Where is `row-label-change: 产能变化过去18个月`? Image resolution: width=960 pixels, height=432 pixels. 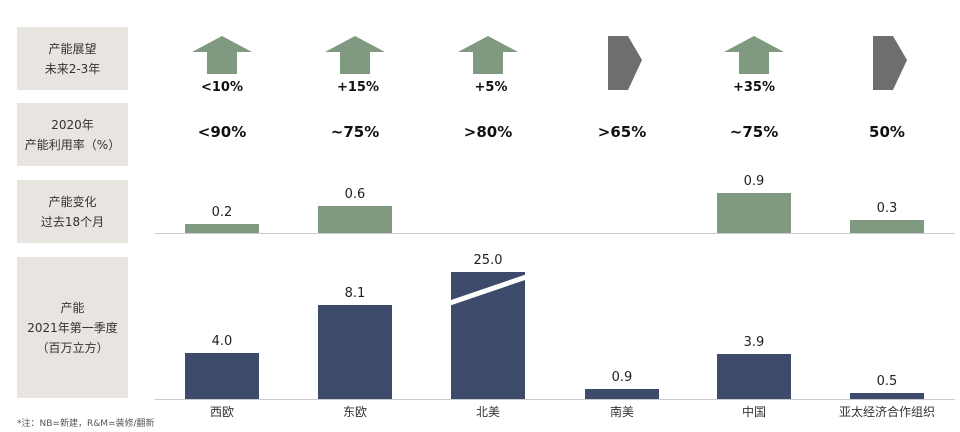
row-label-change: 产能变化过去18个月 is located at coordinates (72, 211).